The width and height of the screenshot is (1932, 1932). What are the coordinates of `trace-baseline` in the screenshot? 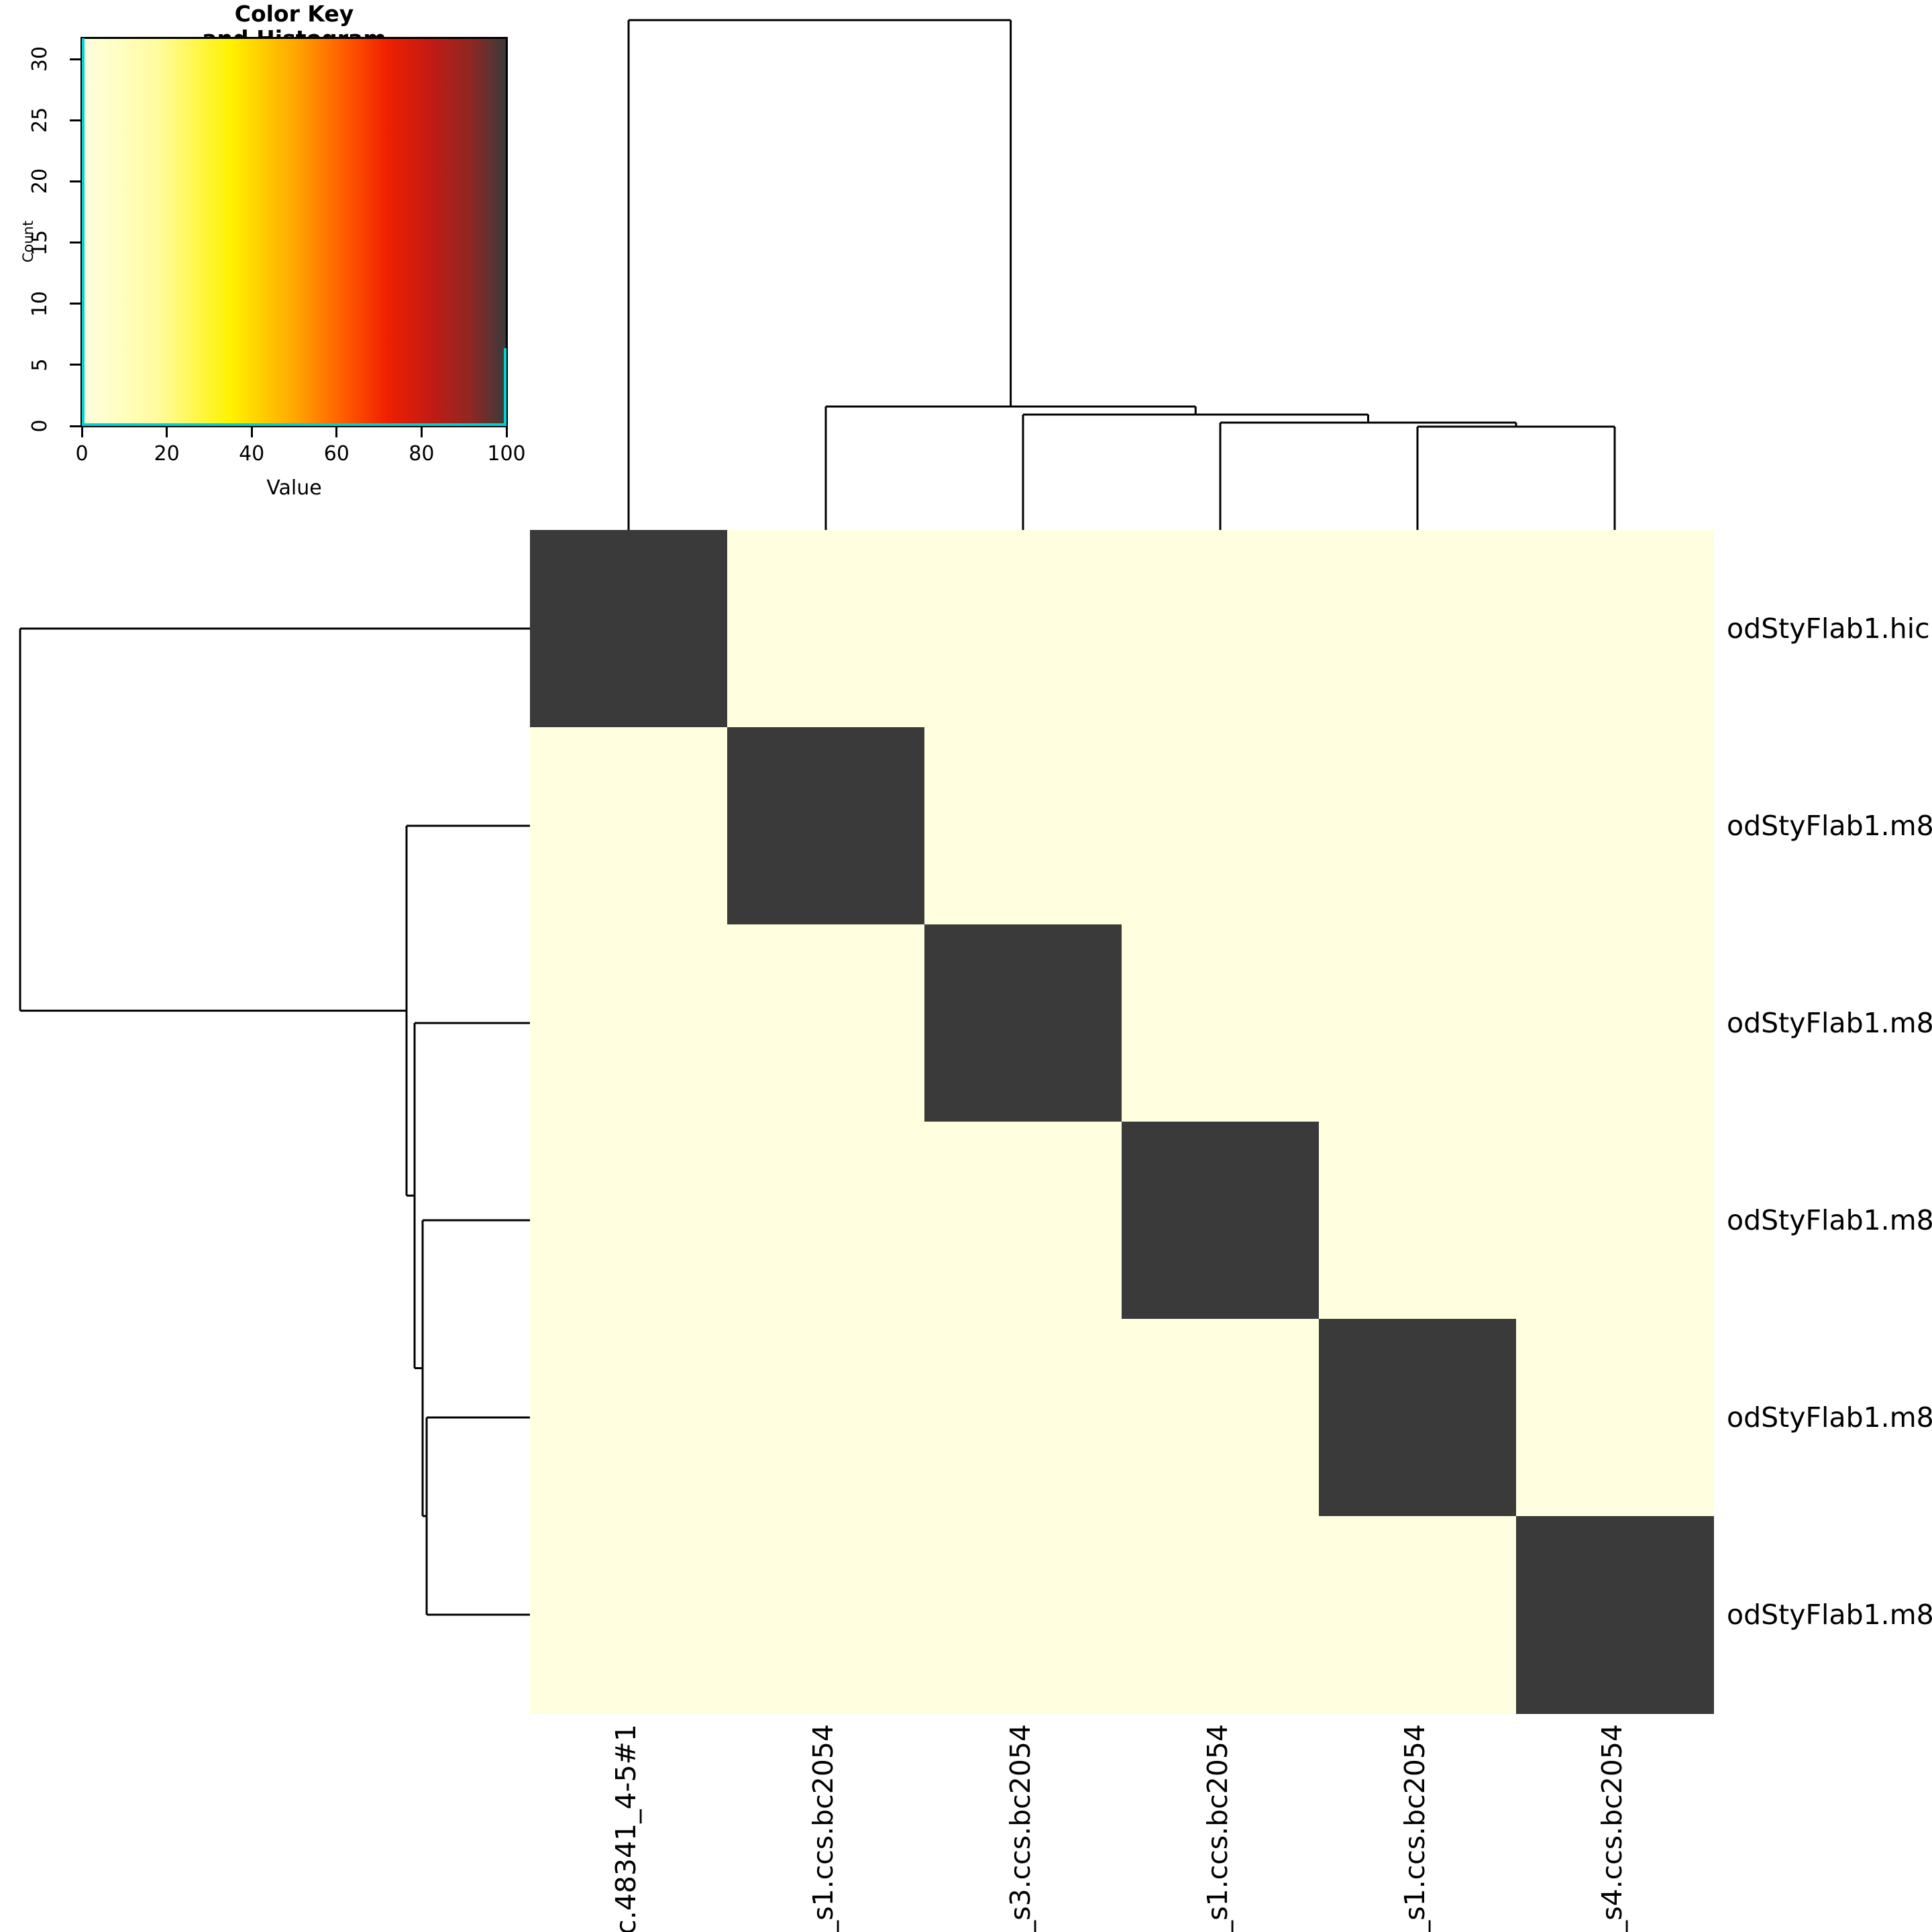 It's located at (294, 424).